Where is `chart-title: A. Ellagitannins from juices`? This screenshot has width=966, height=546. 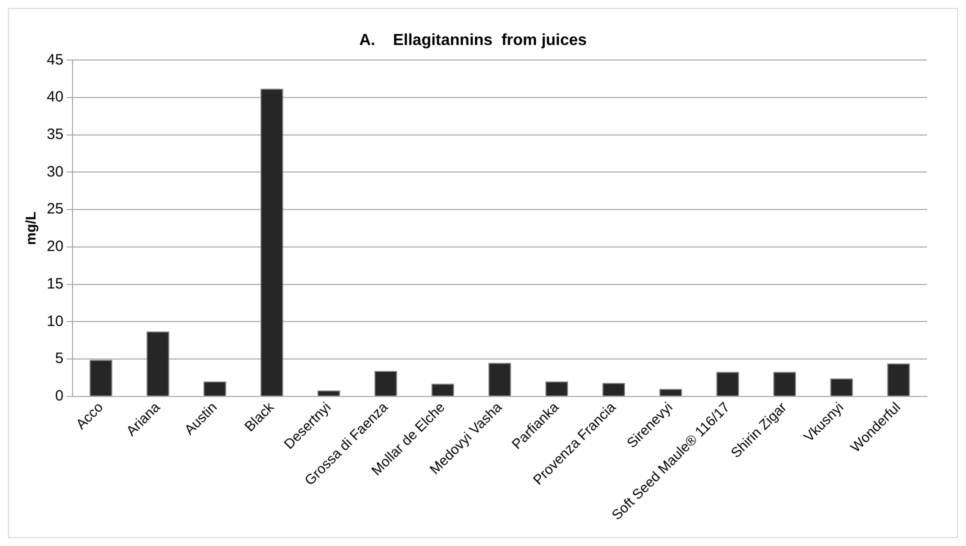
chart-title: A. Ellagitannins from juices is located at coordinates (473, 41).